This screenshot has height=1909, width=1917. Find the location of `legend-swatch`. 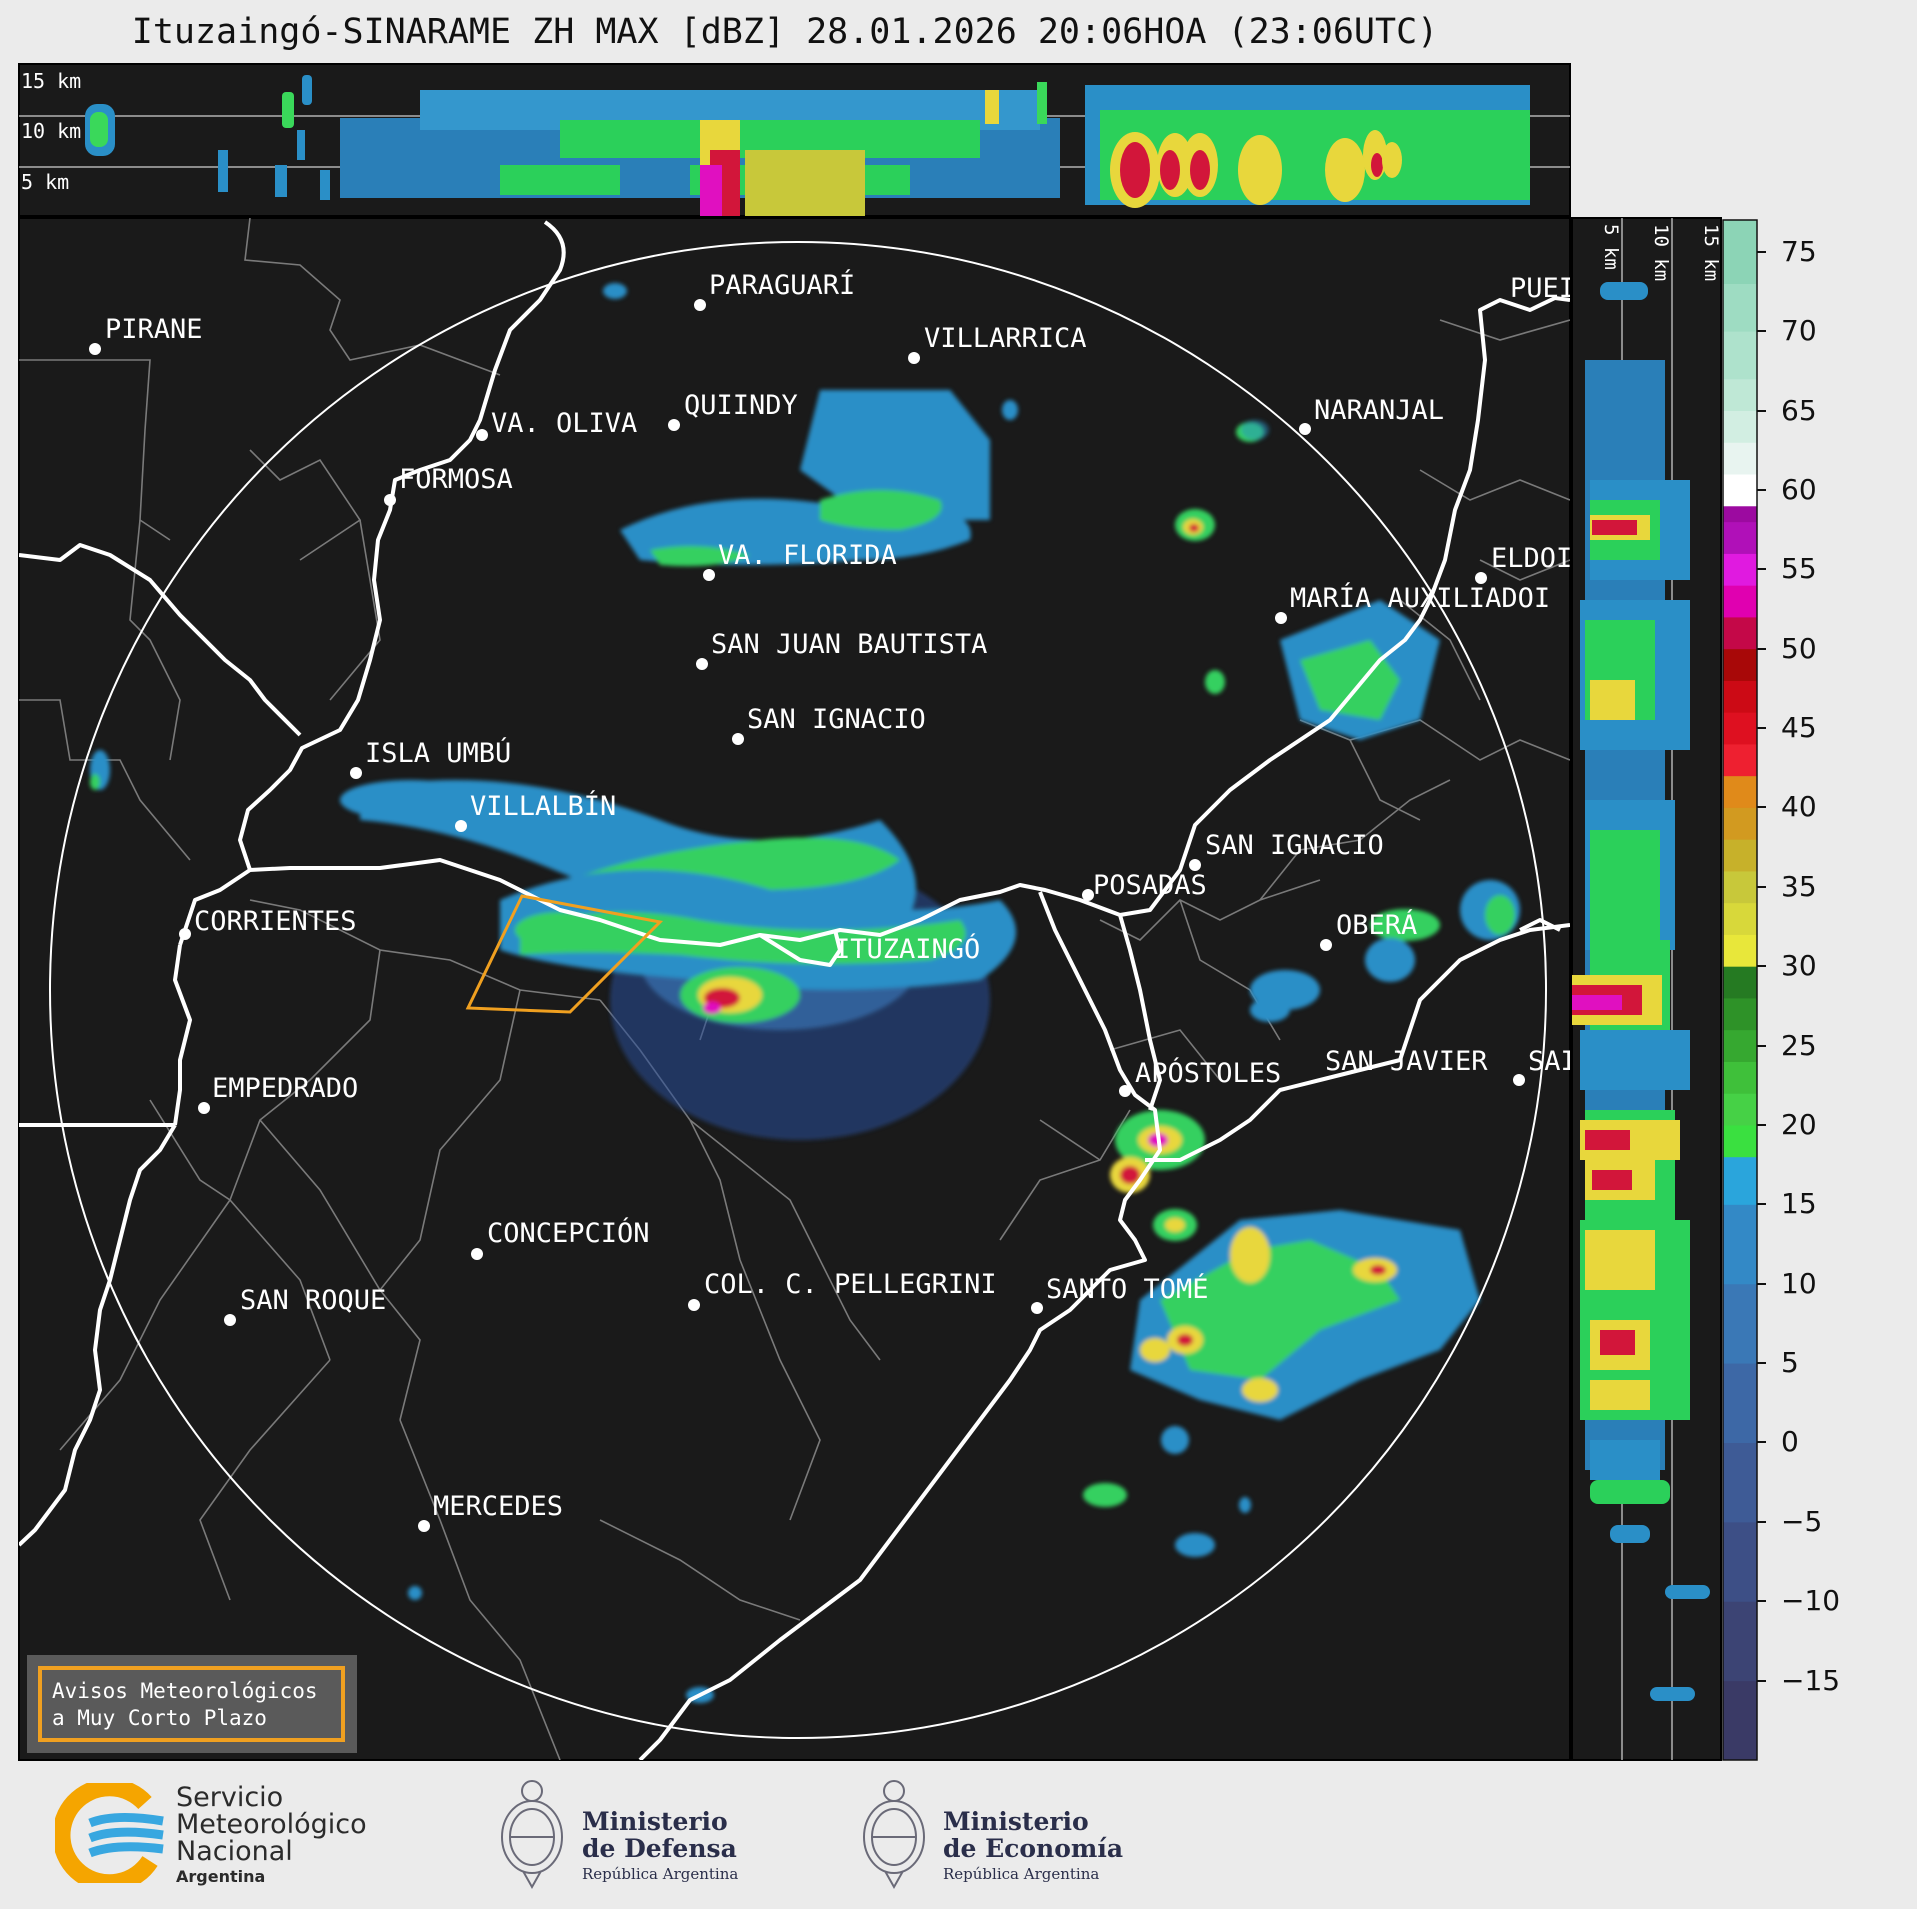

legend-swatch is located at coordinates (191, 1704).